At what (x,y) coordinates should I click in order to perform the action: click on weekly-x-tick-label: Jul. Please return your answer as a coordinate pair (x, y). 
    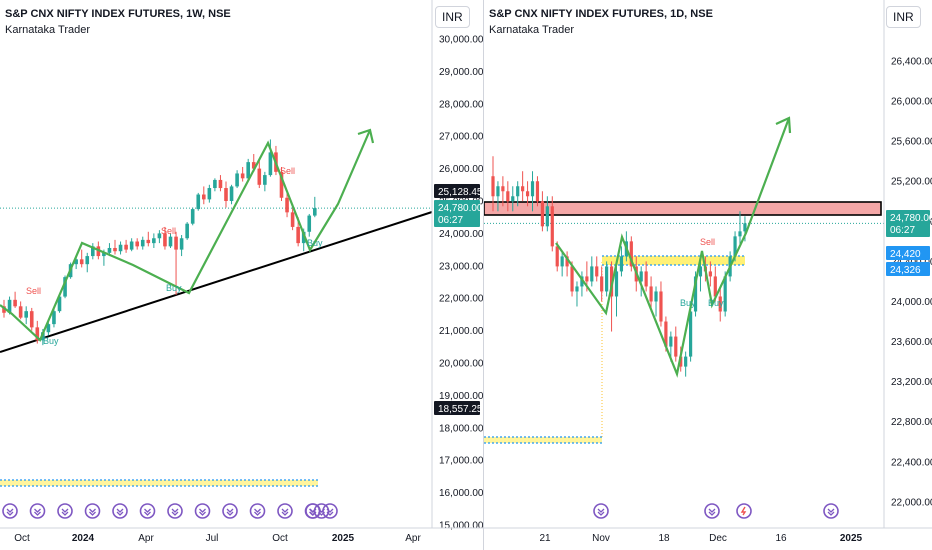
    Looking at the image, I should click on (212, 538).